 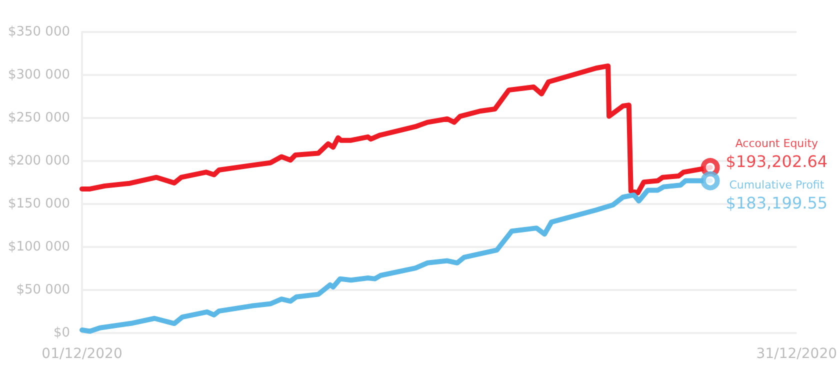 What do you see at coordinates (39, 247) in the screenshot?
I see `y-tick-label: $100 000` at bounding box center [39, 247].